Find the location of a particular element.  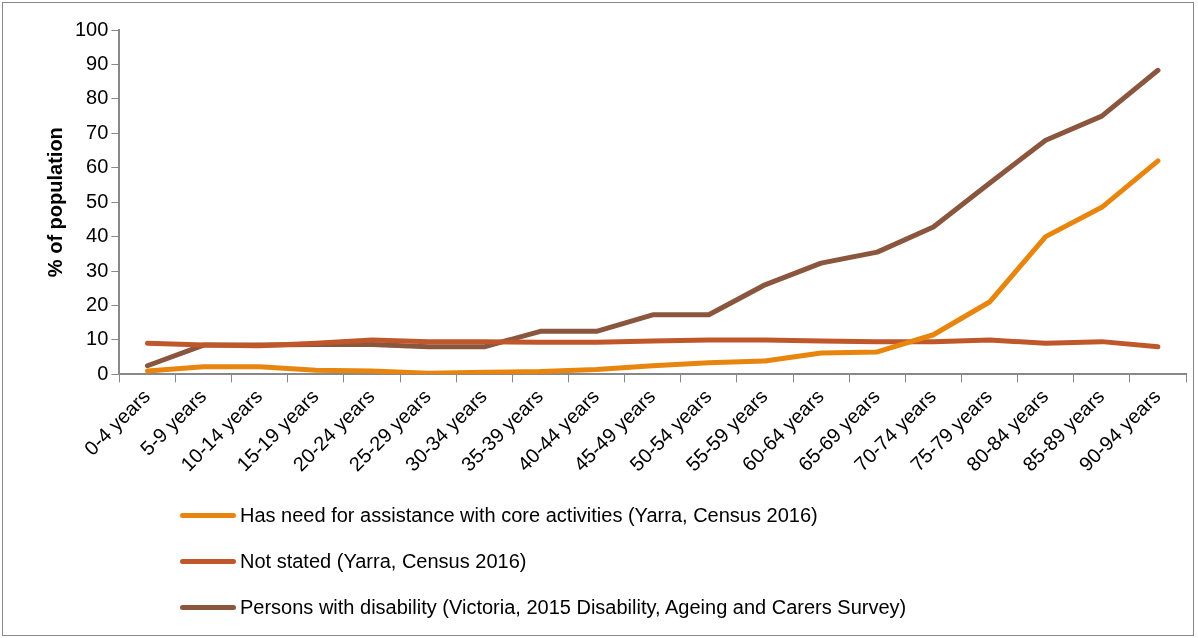

y-tick-label: 50 is located at coordinates (97, 200).